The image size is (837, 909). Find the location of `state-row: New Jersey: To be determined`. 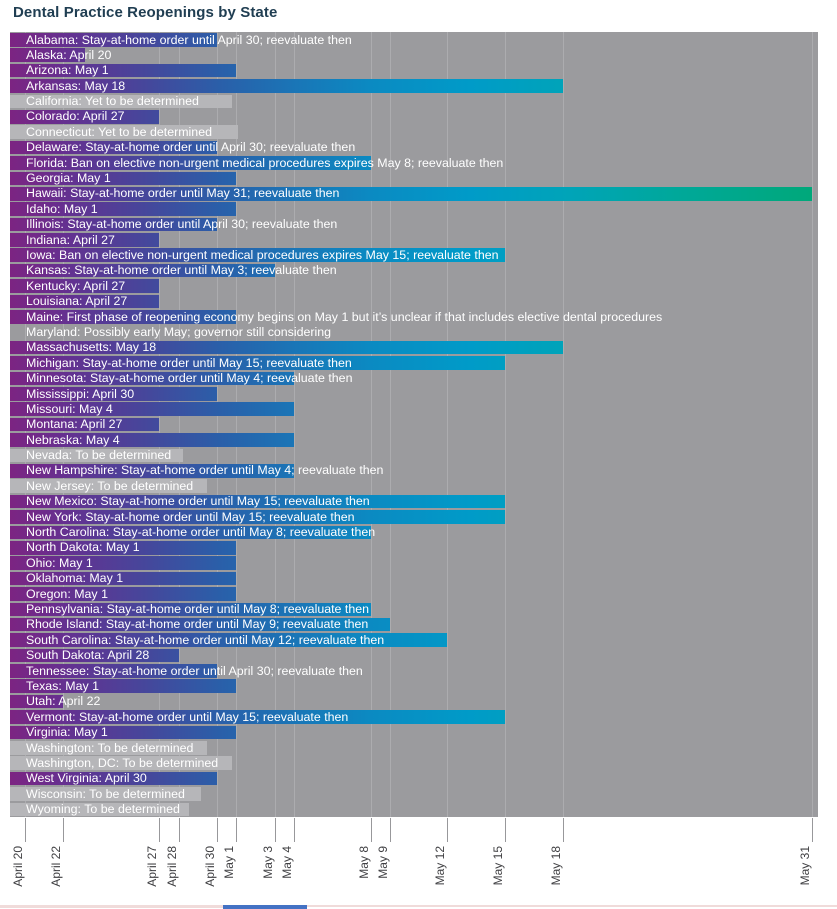

state-row: New Jersey: To be determined is located at coordinates (414, 485).